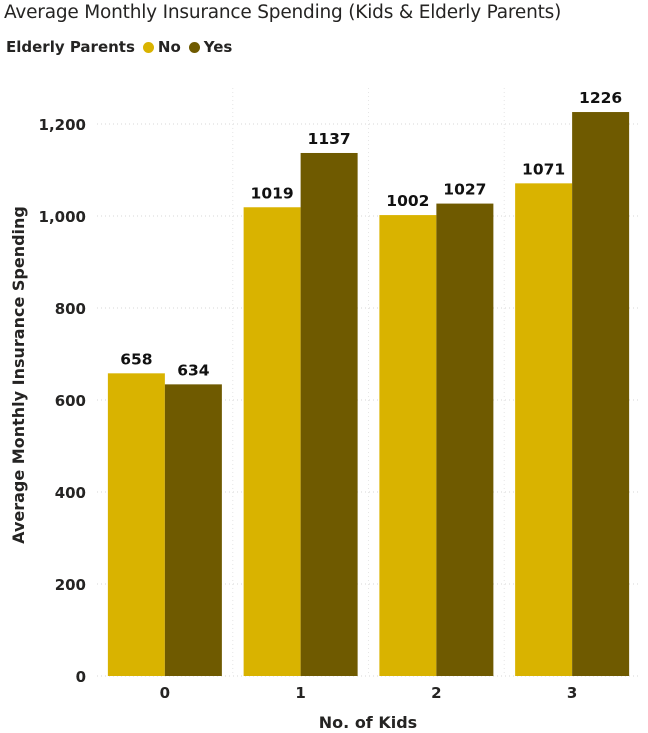 The image size is (648, 733). Describe the element at coordinates (369, 693) in the screenshot. I see `x-axis-ticks: 0 1 2 3` at that location.